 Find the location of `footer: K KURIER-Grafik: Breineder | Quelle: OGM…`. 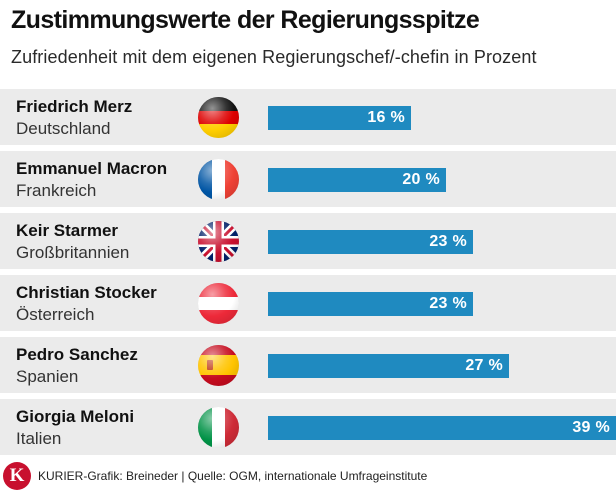

footer: K KURIER-Grafik: Breineder | Quelle: OGM… is located at coordinates (308, 478).